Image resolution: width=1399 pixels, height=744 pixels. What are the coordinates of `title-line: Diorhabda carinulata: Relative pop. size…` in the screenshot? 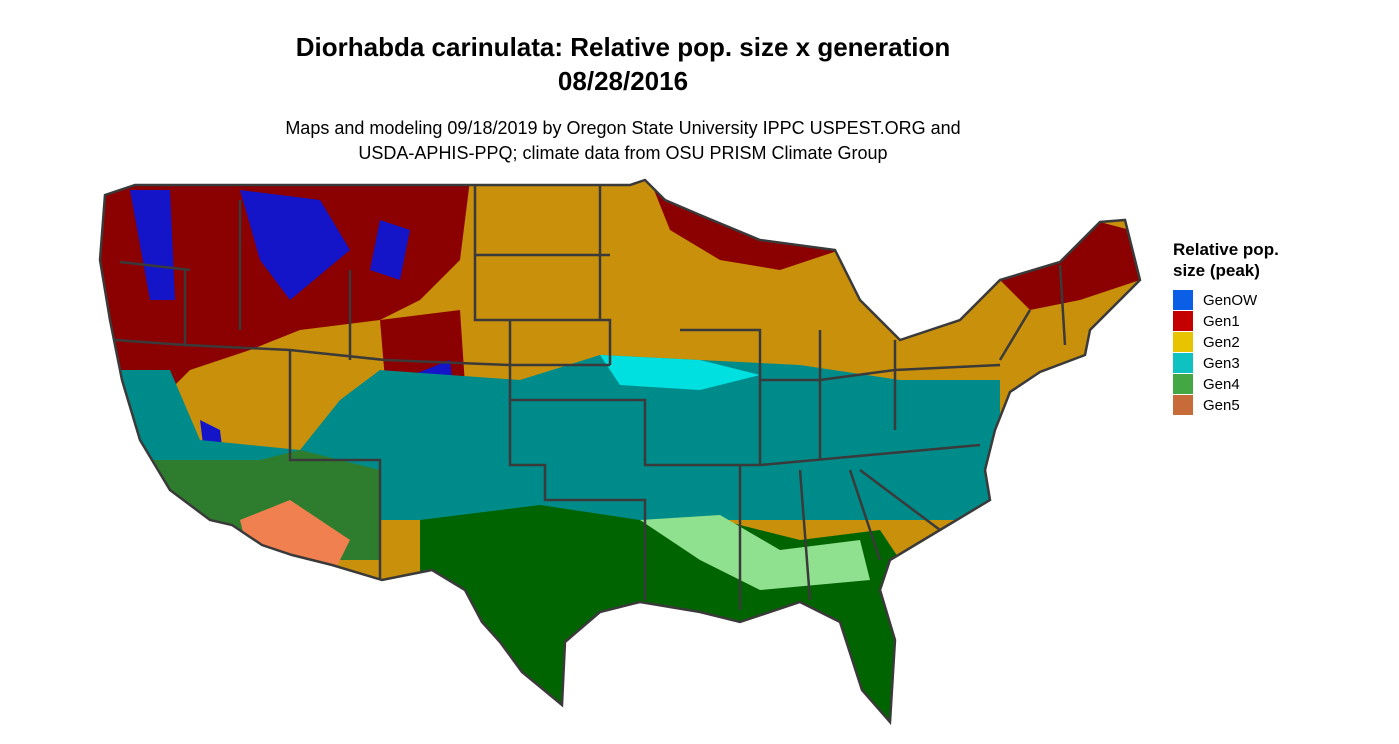 It's located at (623, 47).